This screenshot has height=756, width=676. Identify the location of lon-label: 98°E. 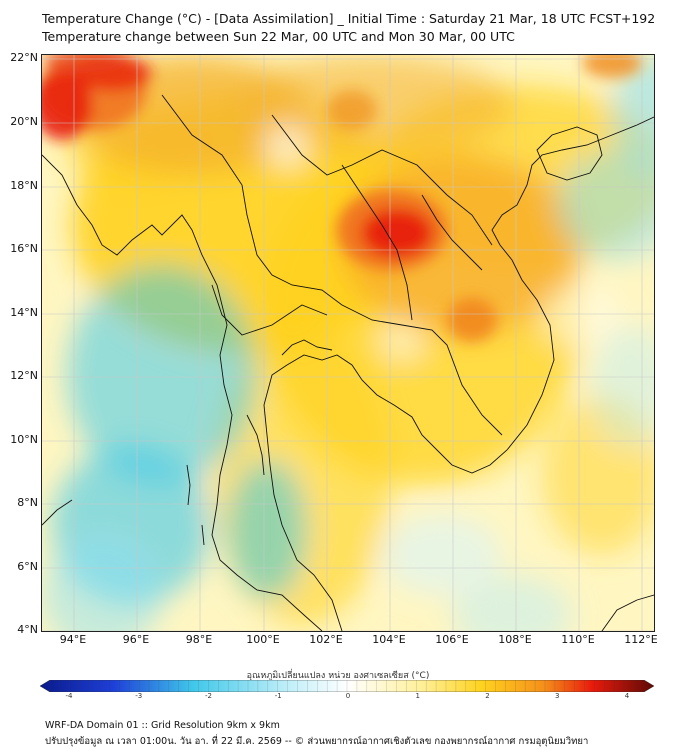
(199, 639).